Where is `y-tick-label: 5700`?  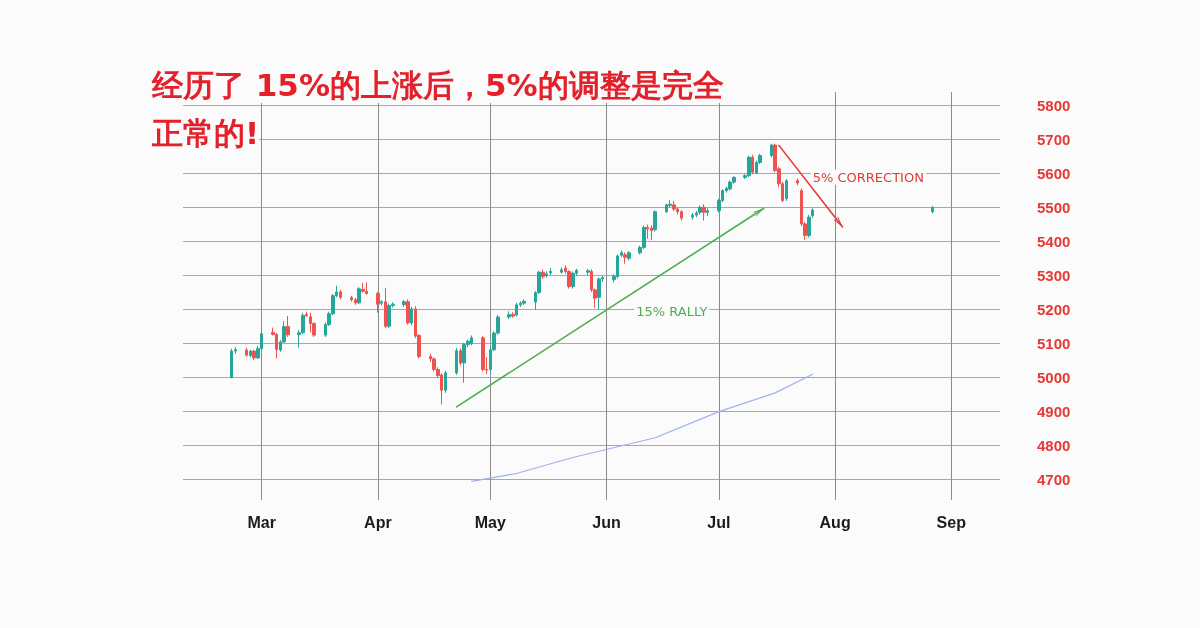
y-tick-label: 5700 is located at coordinates (1054, 140).